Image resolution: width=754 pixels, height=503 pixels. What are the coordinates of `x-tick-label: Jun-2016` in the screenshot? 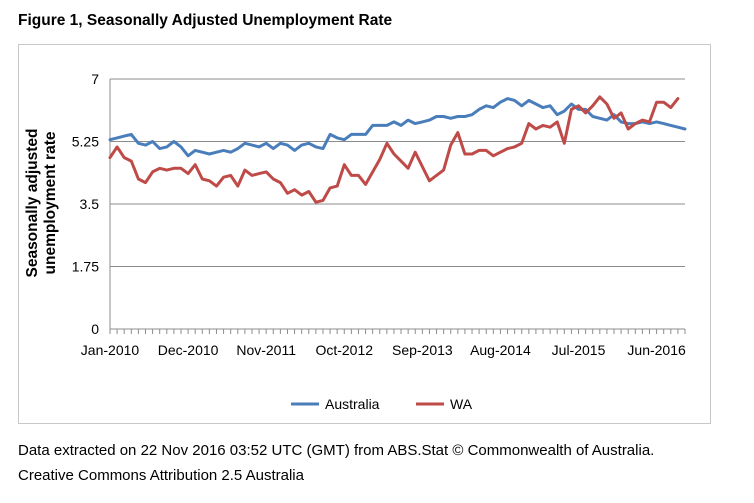 It's located at (656, 350).